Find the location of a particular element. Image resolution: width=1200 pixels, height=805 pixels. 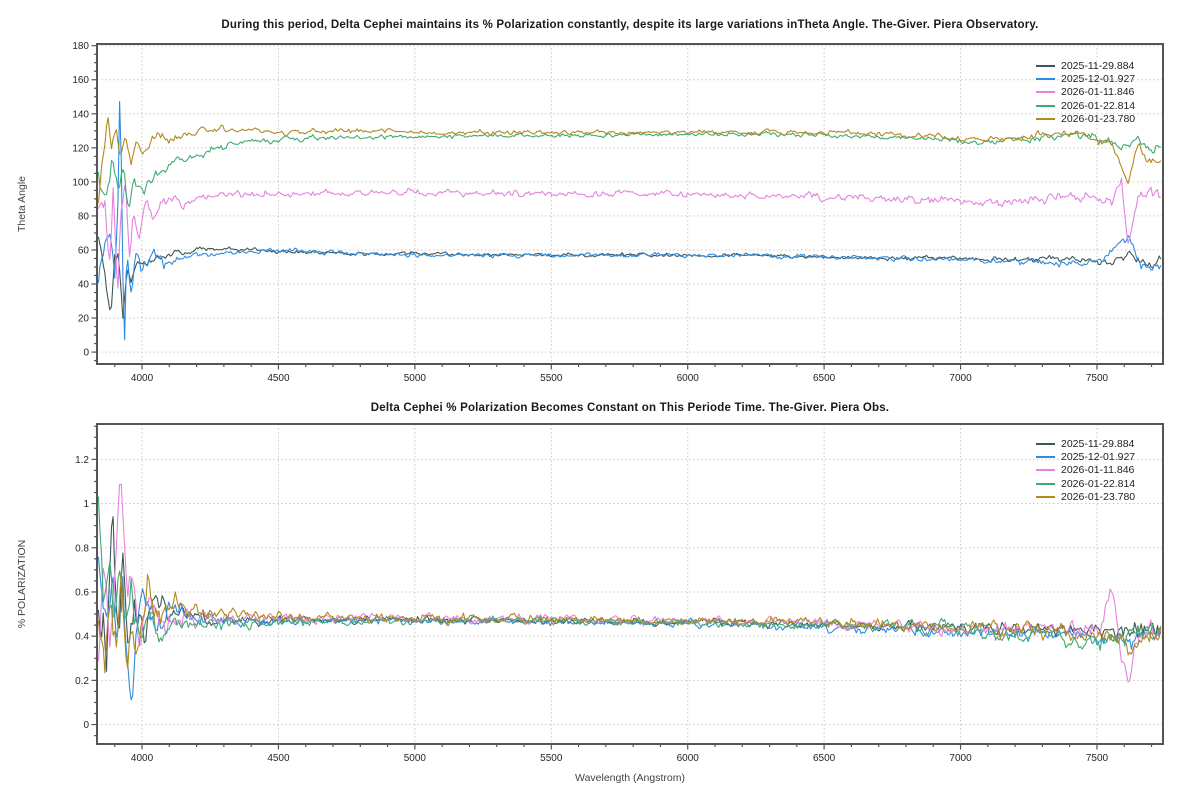

y-tick-label: 60 is located at coordinates (84, 250).